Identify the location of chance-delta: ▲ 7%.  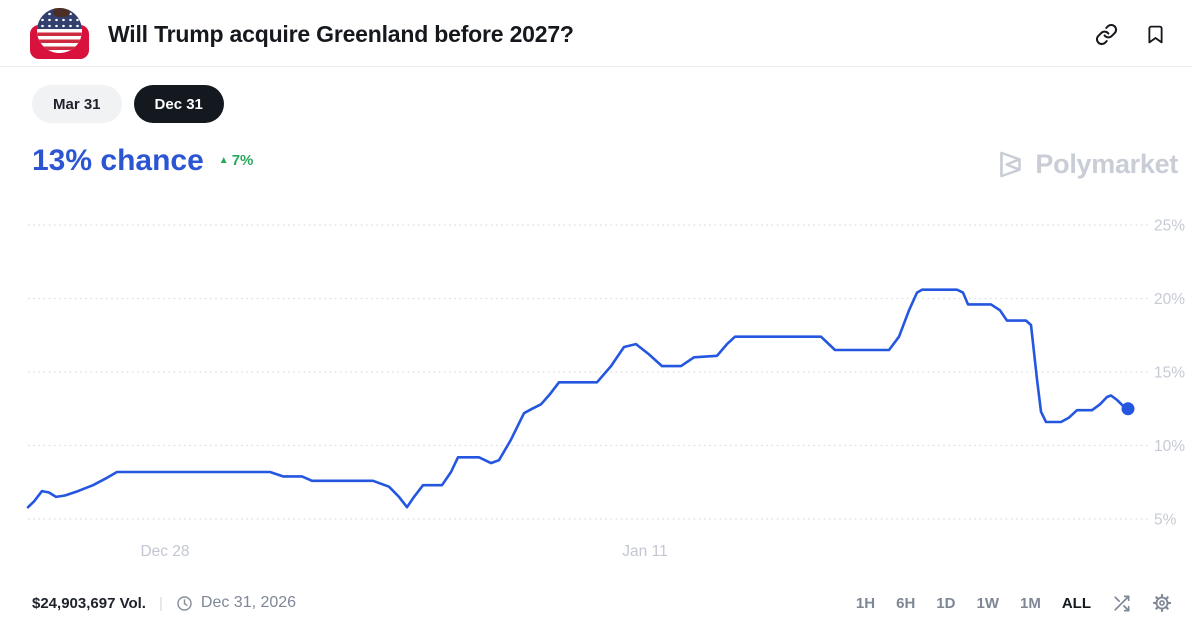
(236, 160).